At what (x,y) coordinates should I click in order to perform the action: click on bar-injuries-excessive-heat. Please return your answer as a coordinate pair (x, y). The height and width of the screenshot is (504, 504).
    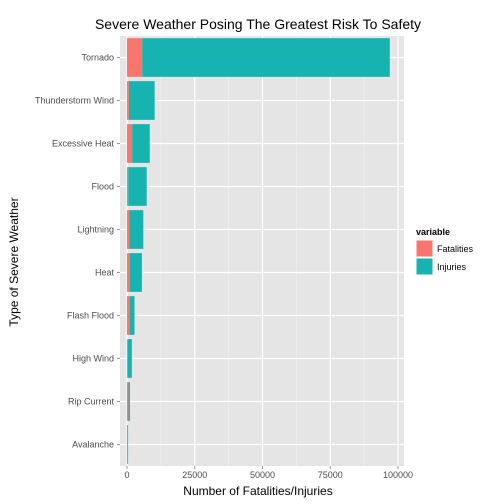
    Looking at the image, I should click on (141, 143).